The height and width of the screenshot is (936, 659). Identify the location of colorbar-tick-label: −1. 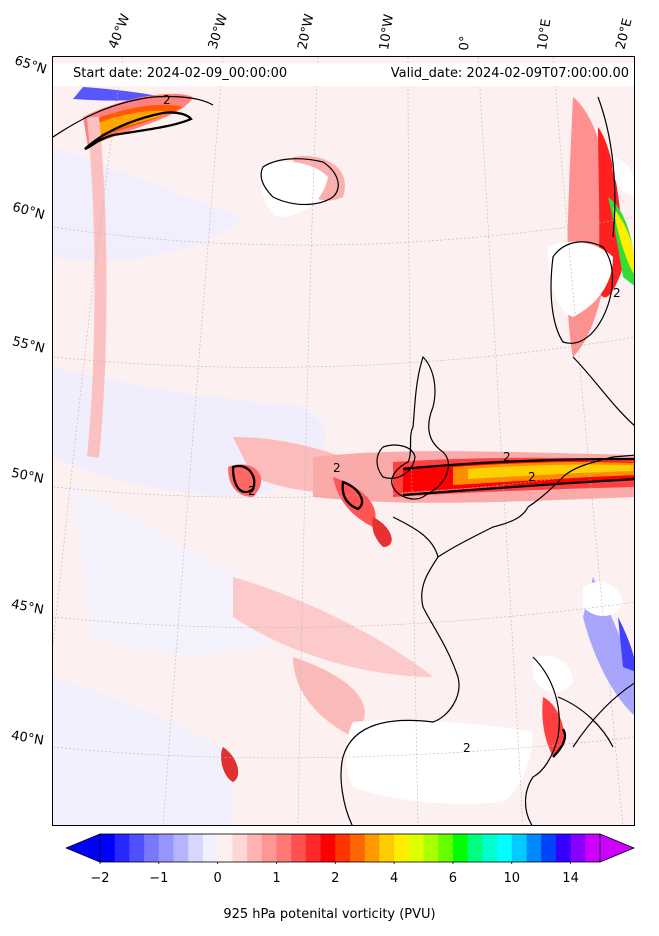
(159, 878).